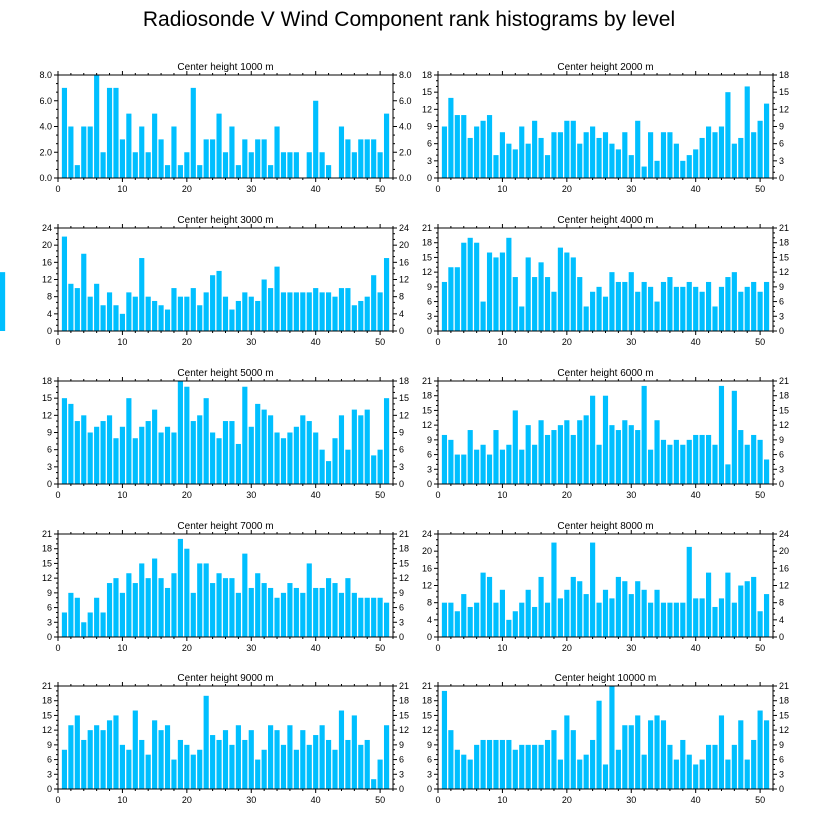 The width and height of the screenshot is (818, 824). What do you see at coordinates (784, 534) in the screenshot?
I see `y-tick-label: 24` at bounding box center [784, 534].